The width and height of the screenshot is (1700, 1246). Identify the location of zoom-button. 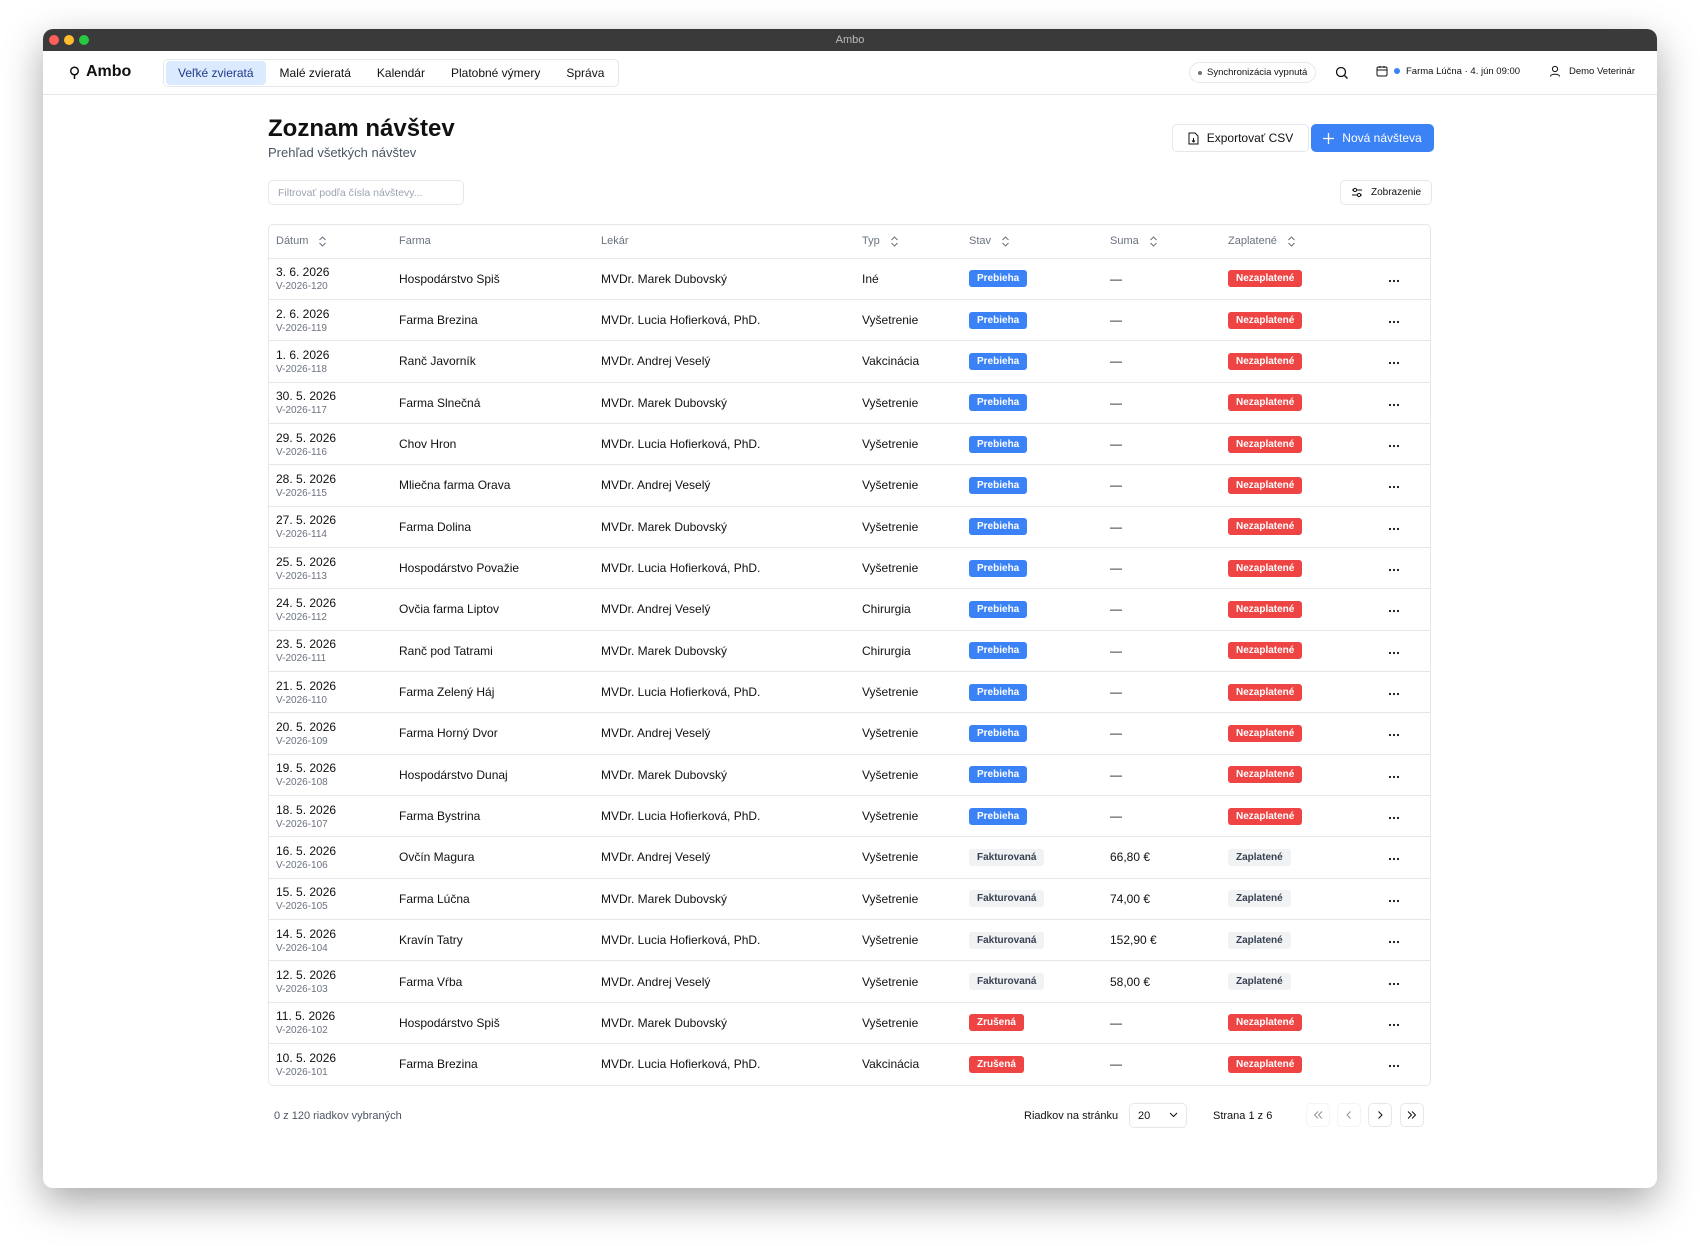
(84, 40).